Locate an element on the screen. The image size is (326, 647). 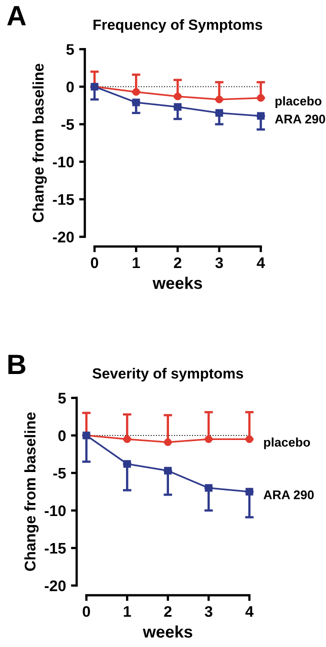
chart-title: Frequency of Symptoms is located at coordinates (178, 26).